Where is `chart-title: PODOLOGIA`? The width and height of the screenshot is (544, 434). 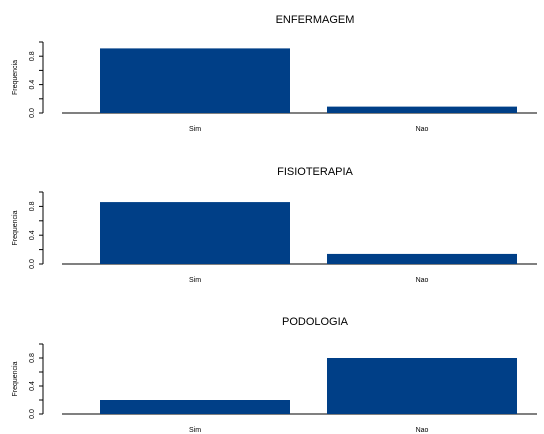 chart-title: PODOLOGIA is located at coordinates (315, 322).